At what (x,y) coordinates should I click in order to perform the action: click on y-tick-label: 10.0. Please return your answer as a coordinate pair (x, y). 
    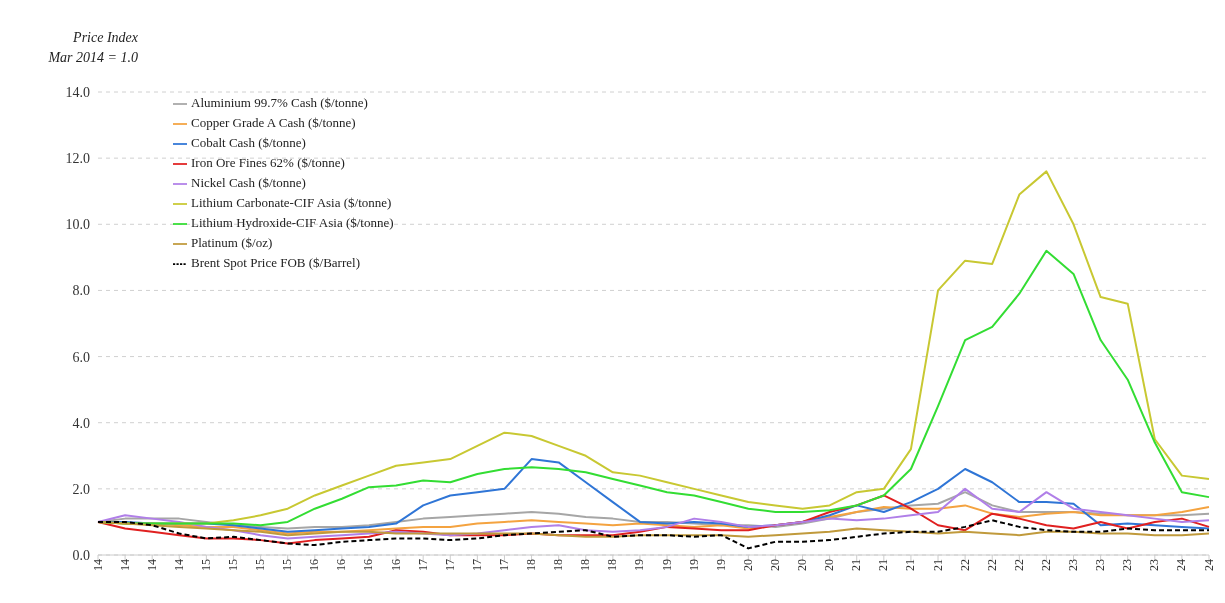
    Looking at the image, I should click on (77, 225).